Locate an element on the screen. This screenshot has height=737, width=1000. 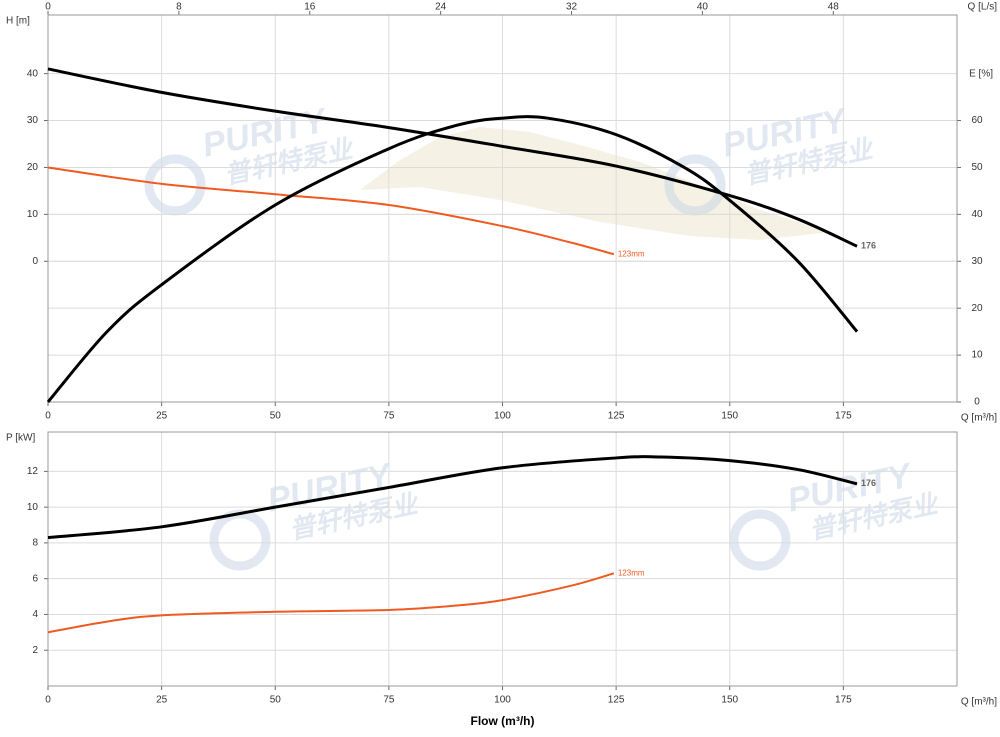
x2-tick-label: 16 is located at coordinates (310, 7).